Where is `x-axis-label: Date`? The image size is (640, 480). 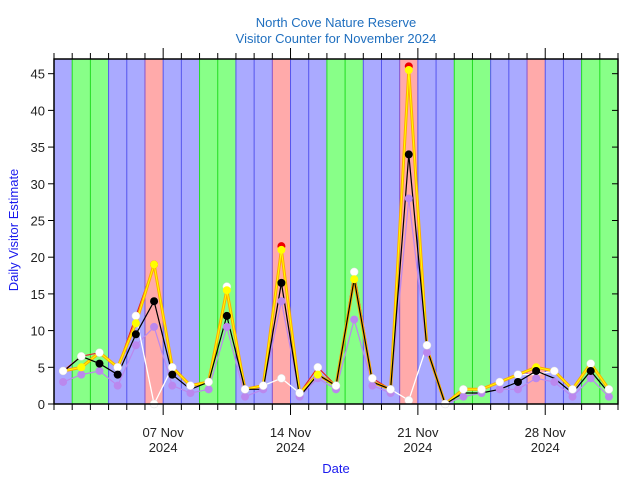
x-axis-label: Date is located at coordinates (335, 468).